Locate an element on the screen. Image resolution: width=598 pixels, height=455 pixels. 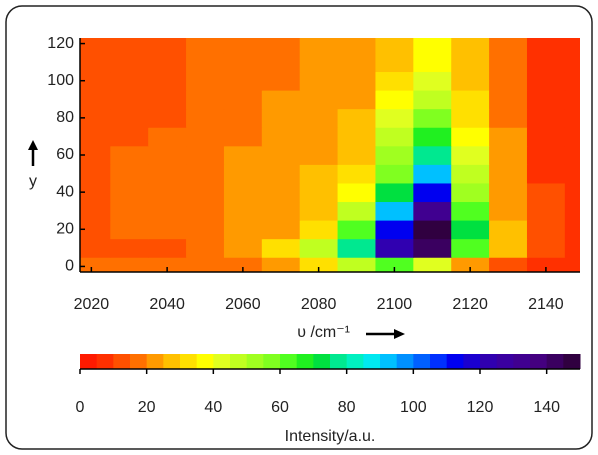
y-tick-label: 60 is located at coordinates (65, 154).